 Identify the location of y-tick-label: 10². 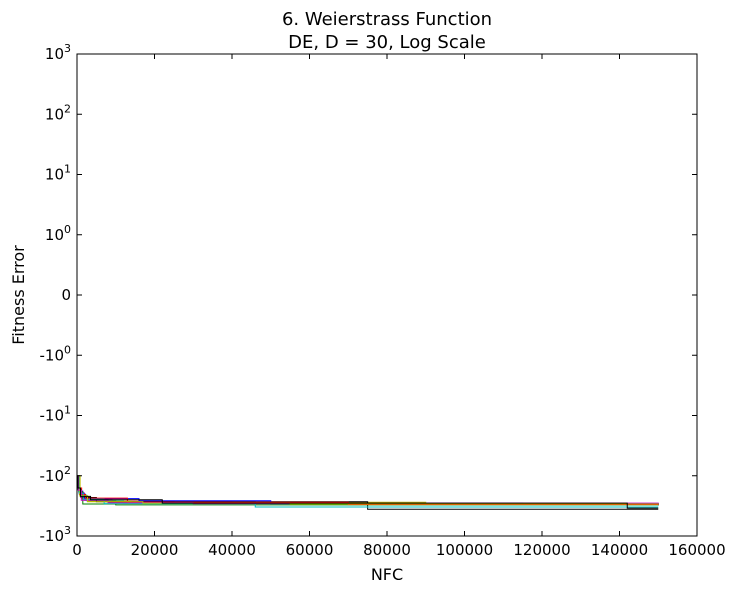
(58, 112).